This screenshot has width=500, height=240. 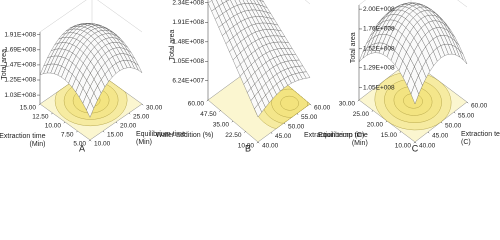 What do you see at coordinates (141, 117) in the screenshot?
I see `y-tick-label: 25.00` at bounding box center [141, 117].